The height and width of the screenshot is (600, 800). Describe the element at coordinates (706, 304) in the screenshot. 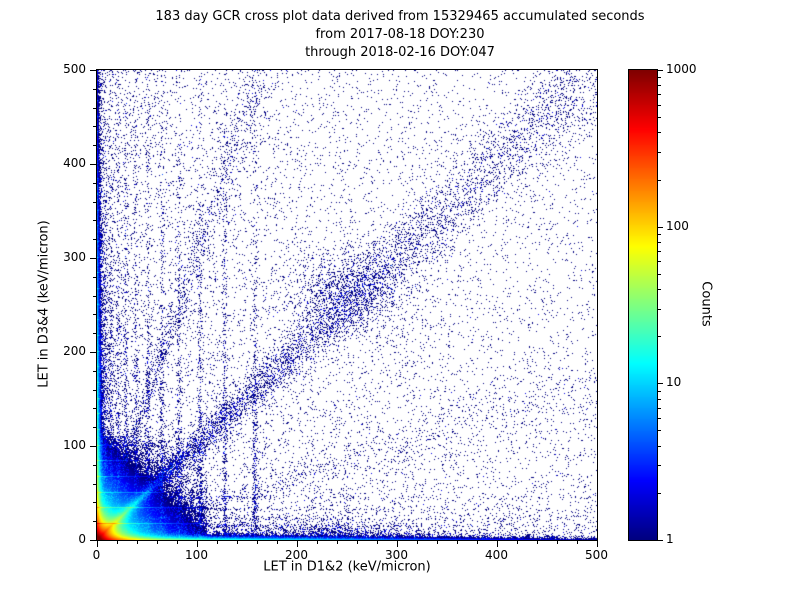

I see `colorbar-label: Counts` at that location.